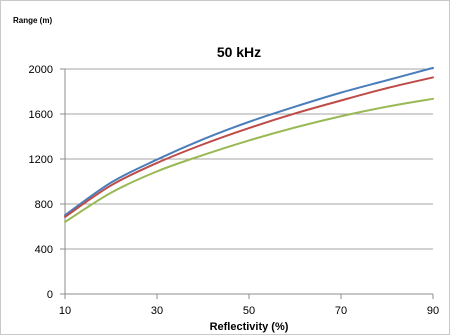 Image resolution: width=450 pixels, height=336 pixels. Describe the element at coordinates (41, 160) in the screenshot. I see `y-tick-label: 1200` at that location.